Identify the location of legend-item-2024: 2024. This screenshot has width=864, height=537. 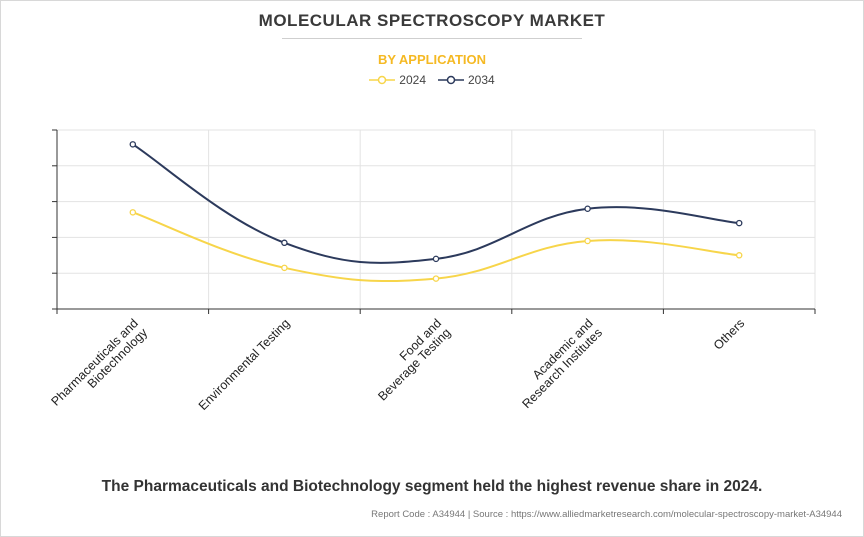
(397, 80).